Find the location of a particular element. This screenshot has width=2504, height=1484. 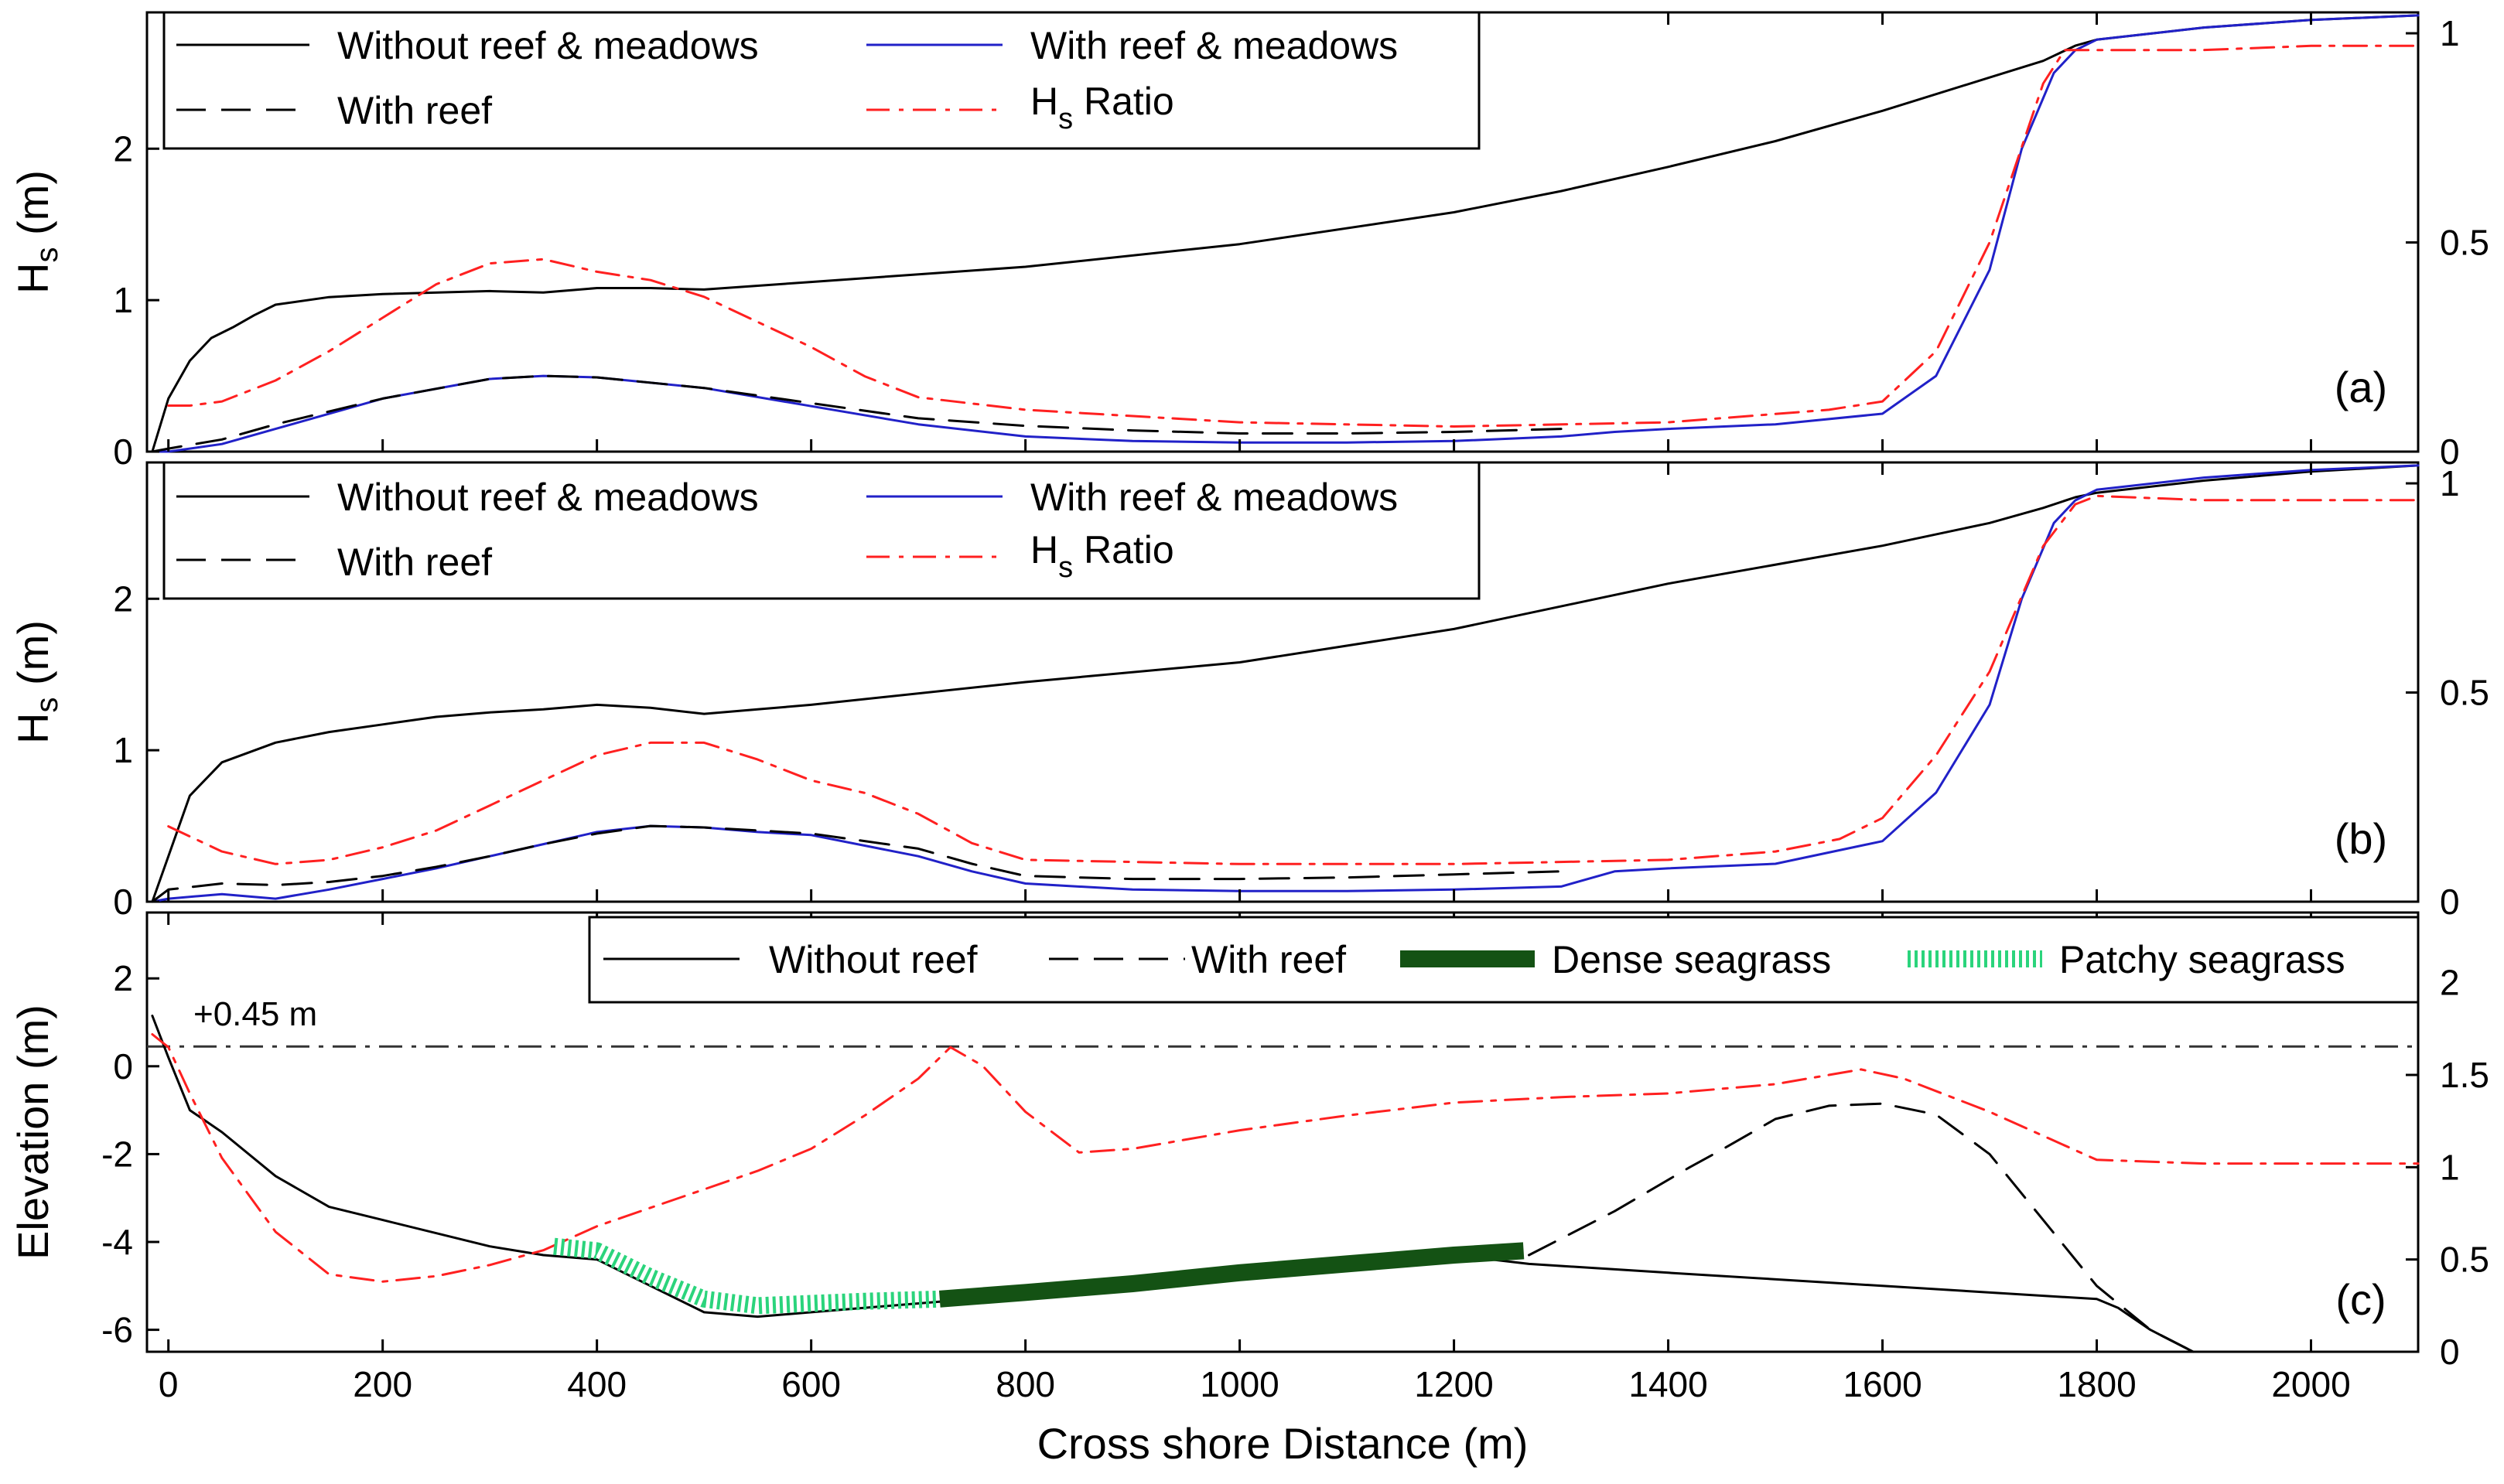

series-b-with-reef is located at coordinates (857, 863).